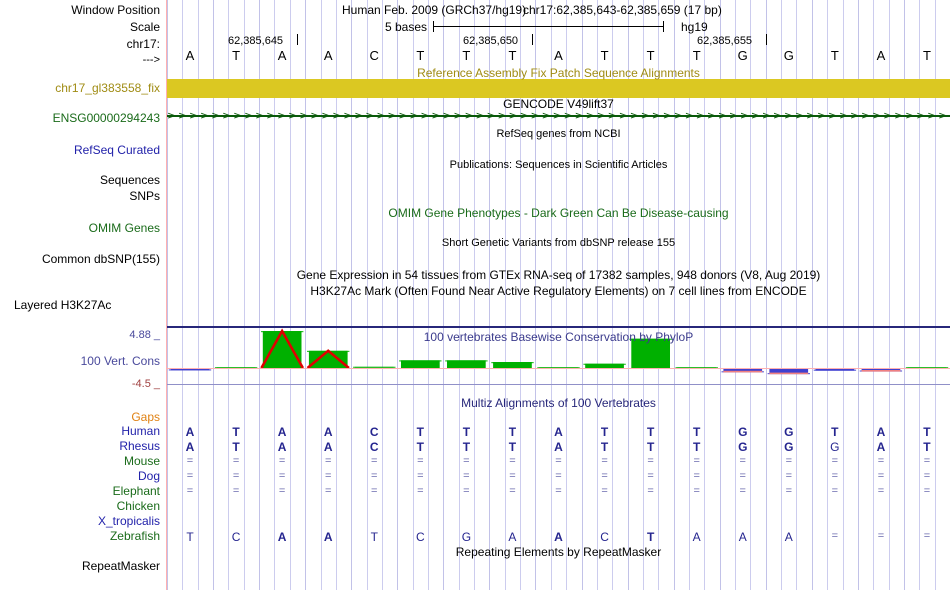 Image resolution: width=950 pixels, height=590 pixels. Describe the element at coordinates (143, 44) in the screenshot. I see `chrom-label: chr17:` at that location.